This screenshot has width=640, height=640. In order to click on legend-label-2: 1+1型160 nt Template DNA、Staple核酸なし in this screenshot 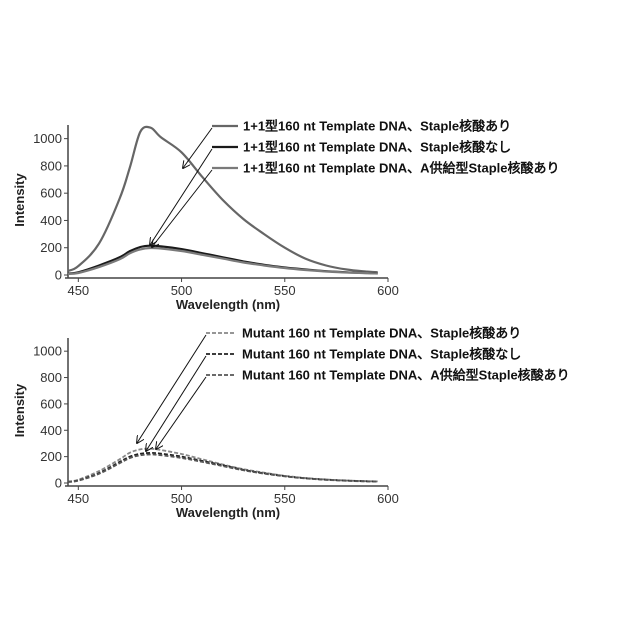, I will do `click(377, 147)`.